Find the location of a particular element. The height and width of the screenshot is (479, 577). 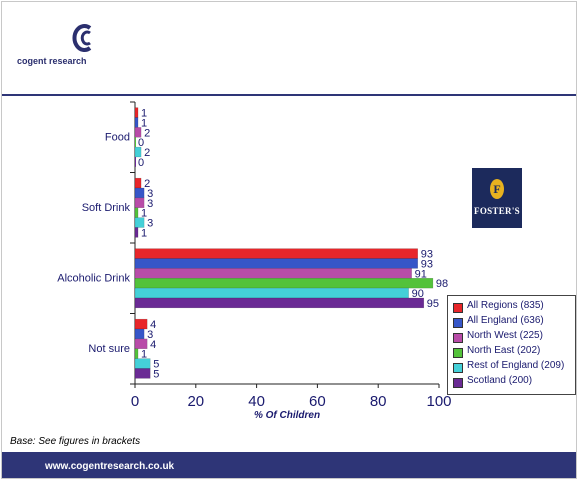

fosters-logo: F FOSTER'S is located at coordinates (497, 198).